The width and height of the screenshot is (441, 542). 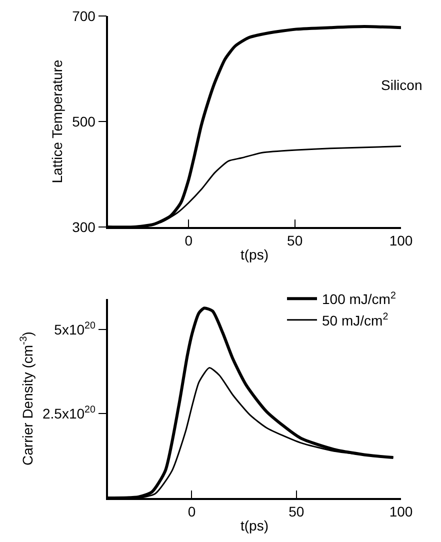 I want to click on legend-label: 100 mJ/cm$^{2}$, so click(x=359, y=299).